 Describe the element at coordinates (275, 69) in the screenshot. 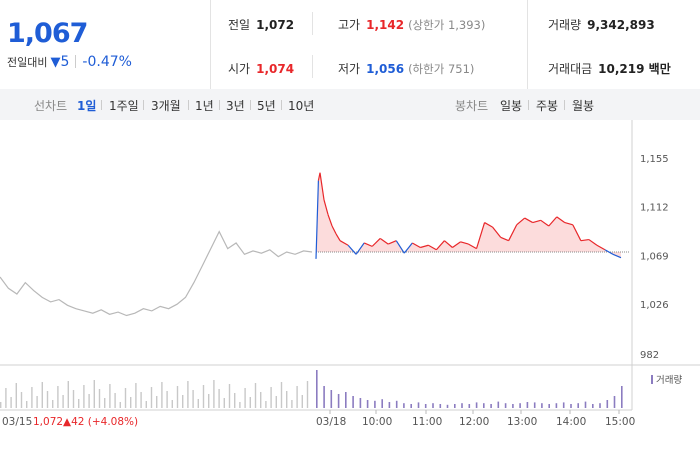

I see `stat-value: 1,074` at that location.